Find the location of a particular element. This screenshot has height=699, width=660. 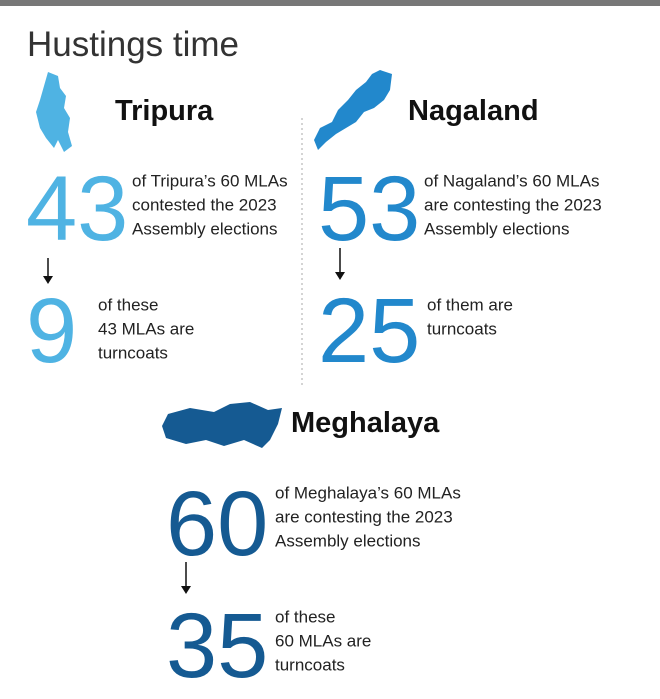

title: Hustings time is located at coordinates (133, 44).